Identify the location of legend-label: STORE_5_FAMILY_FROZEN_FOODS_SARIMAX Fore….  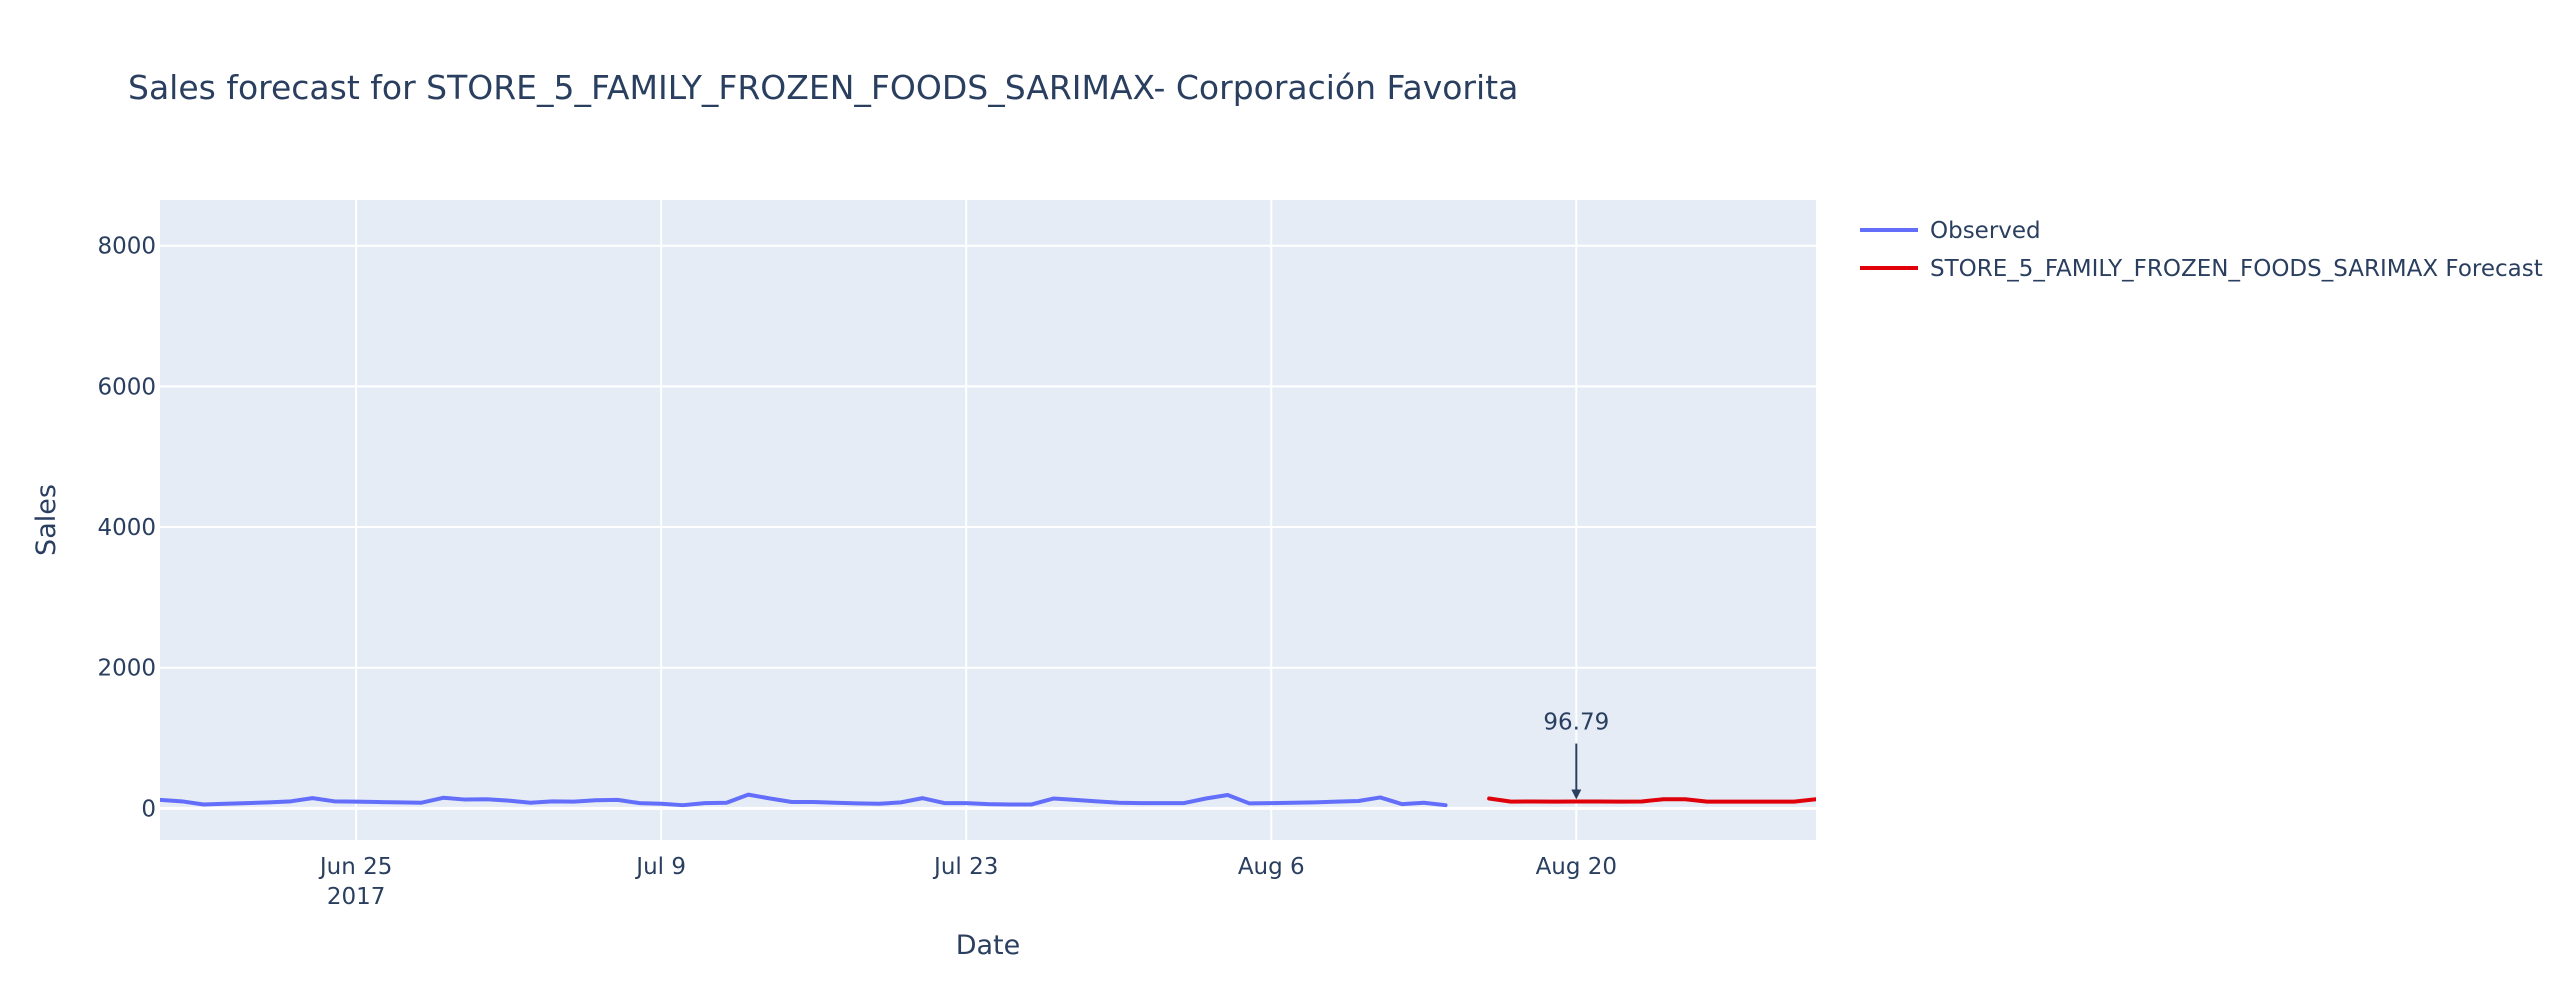
(2236, 269).